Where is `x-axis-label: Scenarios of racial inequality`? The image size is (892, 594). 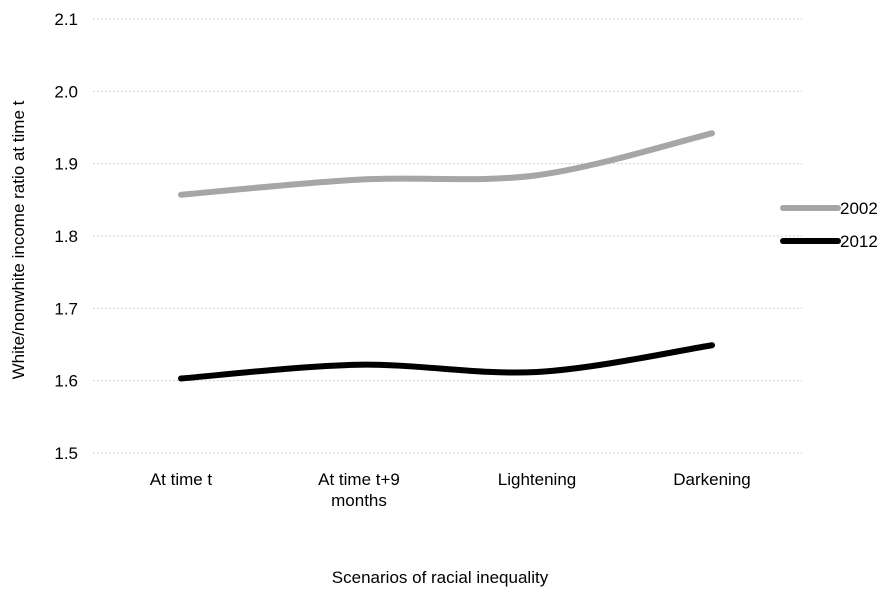
x-axis-label: Scenarios of racial inequality is located at coordinates (440, 577).